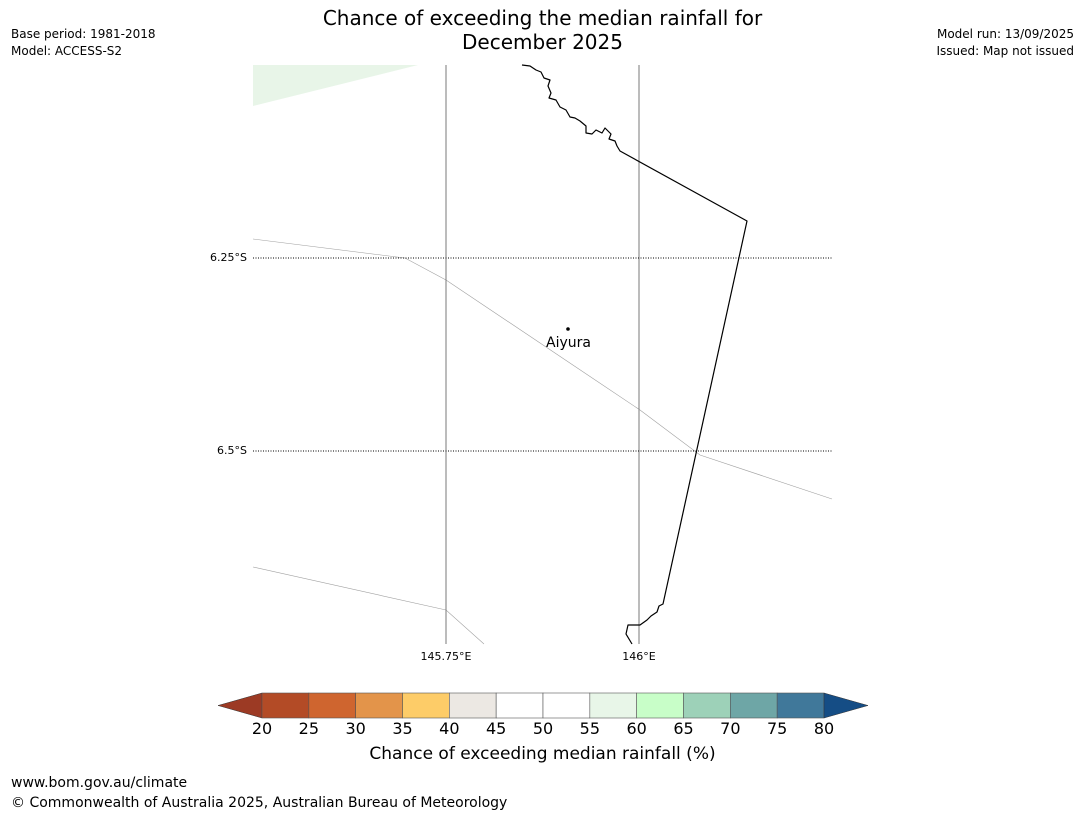  What do you see at coordinates (446, 656) in the screenshot?
I see `lon-tick-145-75: 145.75°E` at bounding box center [446, 656].